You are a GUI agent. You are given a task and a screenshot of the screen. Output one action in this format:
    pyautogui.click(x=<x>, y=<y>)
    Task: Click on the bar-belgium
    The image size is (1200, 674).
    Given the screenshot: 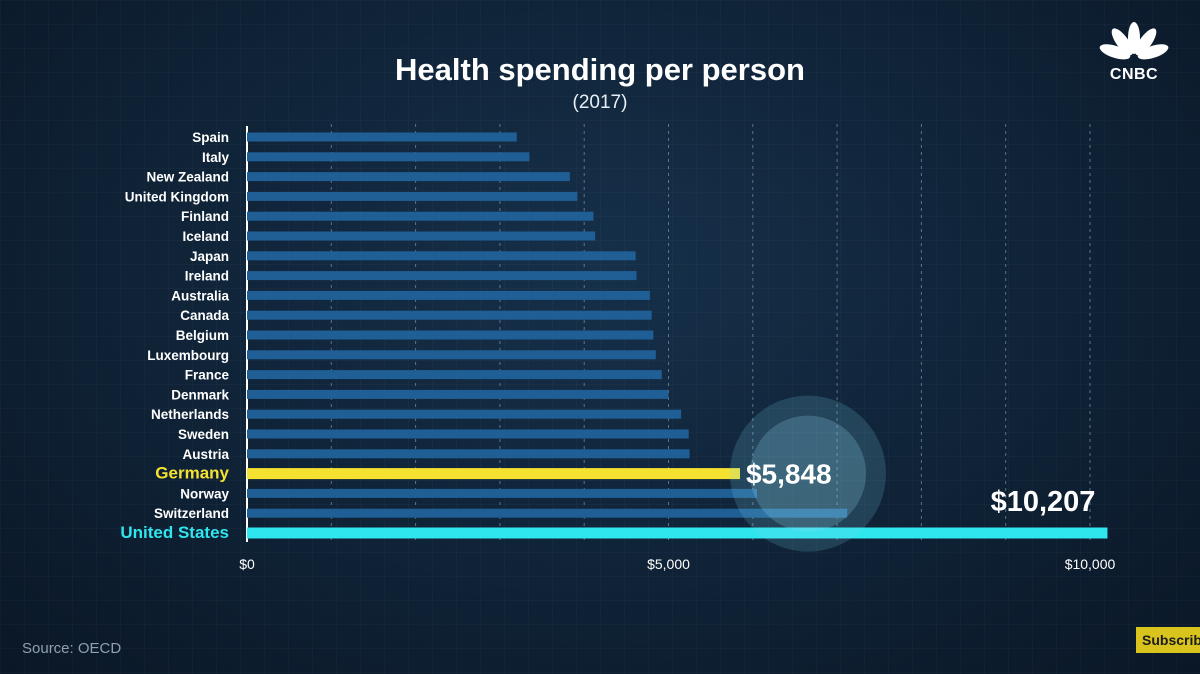 What is the action you would take?
    pyautogui.click(x=450, y=335)
    